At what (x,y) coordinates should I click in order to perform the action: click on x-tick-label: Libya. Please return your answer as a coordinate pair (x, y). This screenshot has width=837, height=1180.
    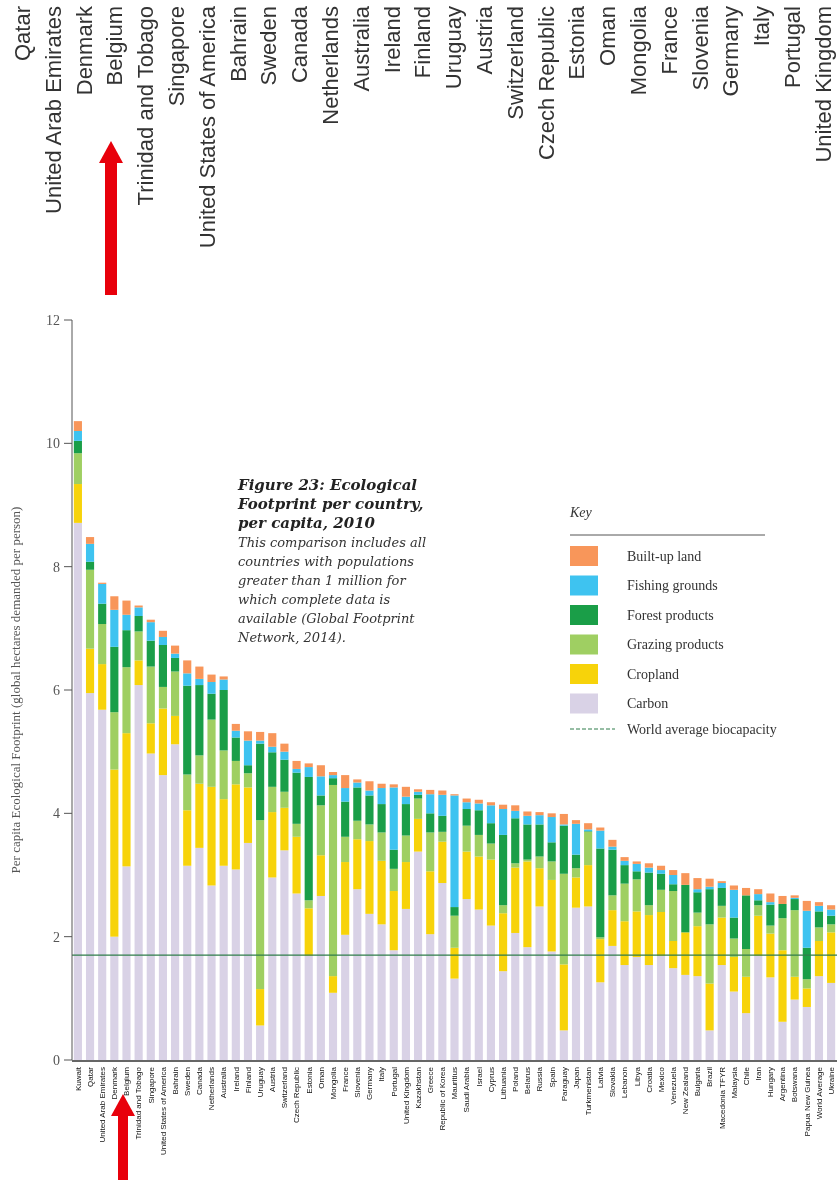
    Looking at the image, I should click on (637, 1076).